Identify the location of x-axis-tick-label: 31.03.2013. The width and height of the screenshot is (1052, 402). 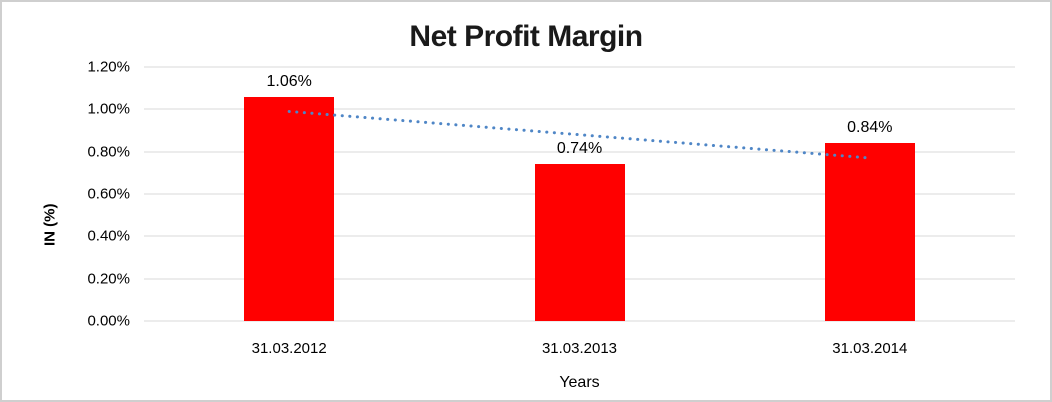
(579, 348).